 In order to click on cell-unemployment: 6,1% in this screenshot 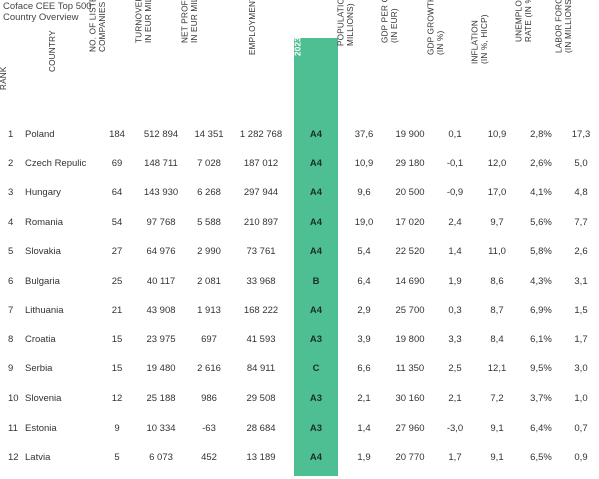, I will do `click(541, 339)`.